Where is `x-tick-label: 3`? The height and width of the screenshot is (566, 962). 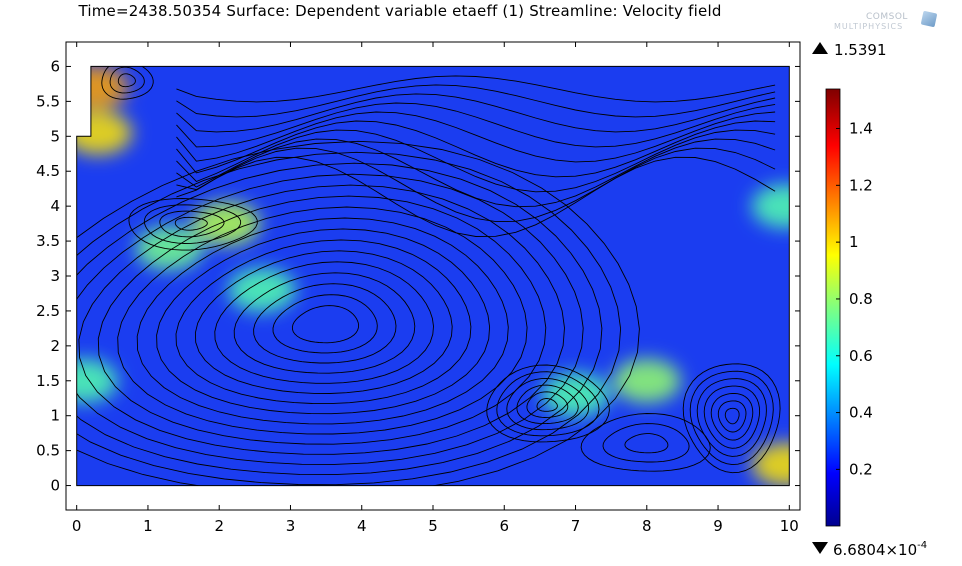 x-tick-label: 3 is located at coordinates (291, 526).